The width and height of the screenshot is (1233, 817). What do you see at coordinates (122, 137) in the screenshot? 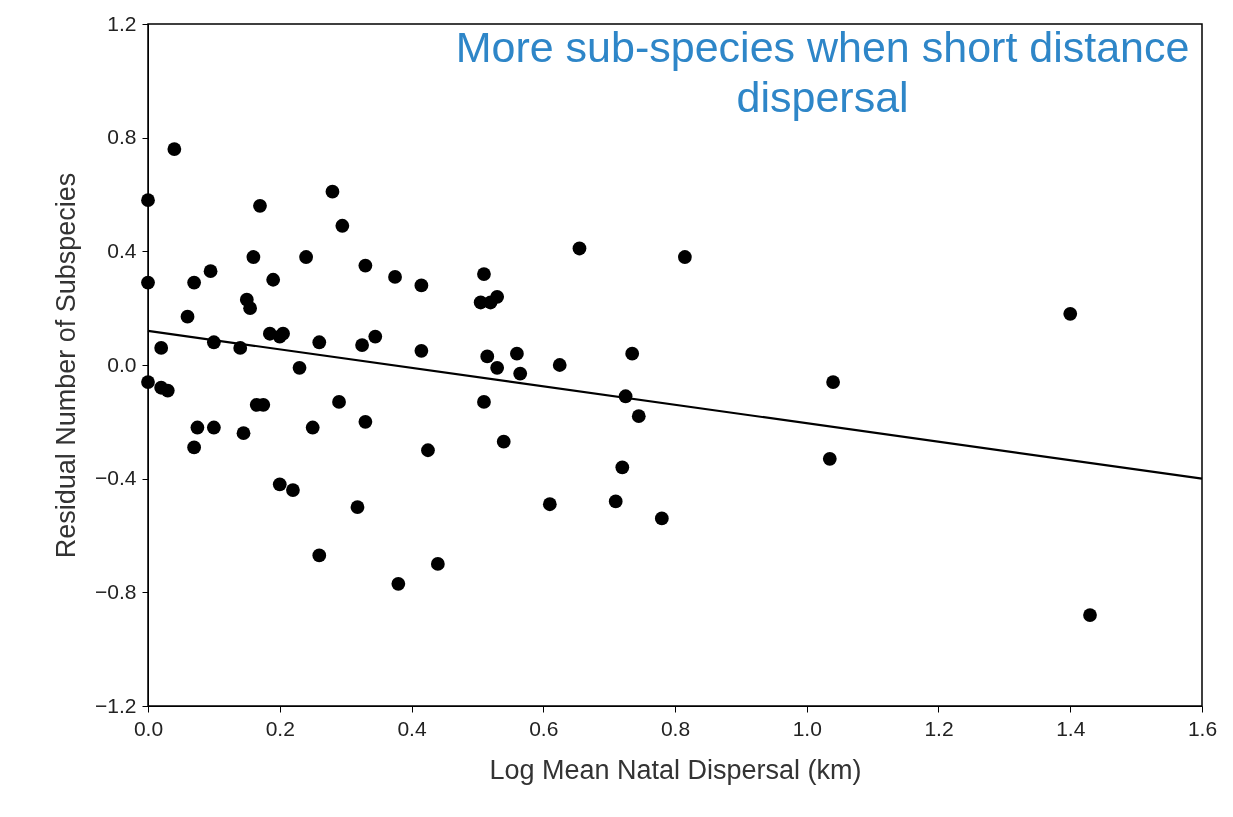
I see `y-tick-label: 0.8` at bounding box center [122, 137].